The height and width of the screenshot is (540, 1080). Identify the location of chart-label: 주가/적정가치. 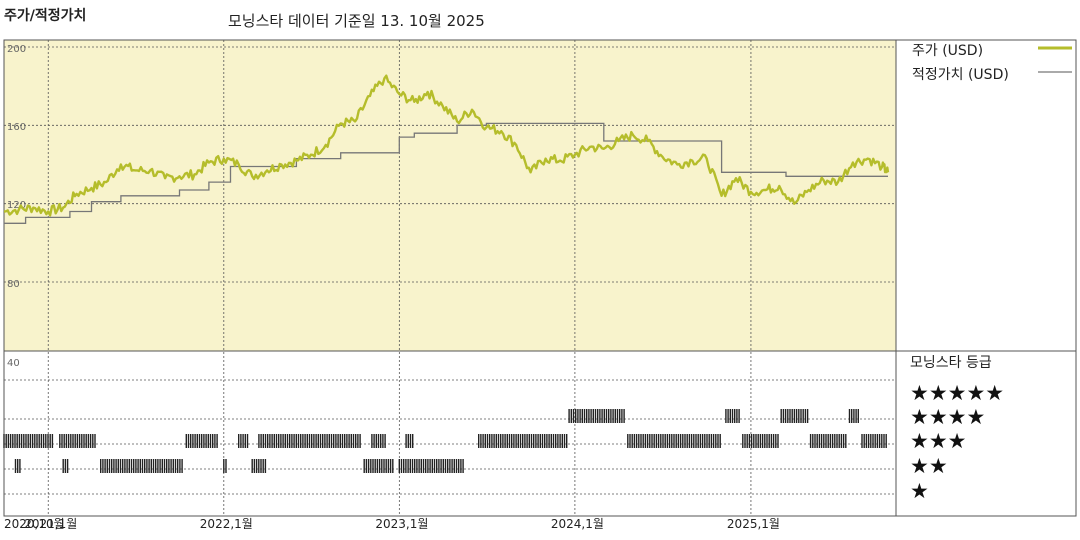
(45, 15).